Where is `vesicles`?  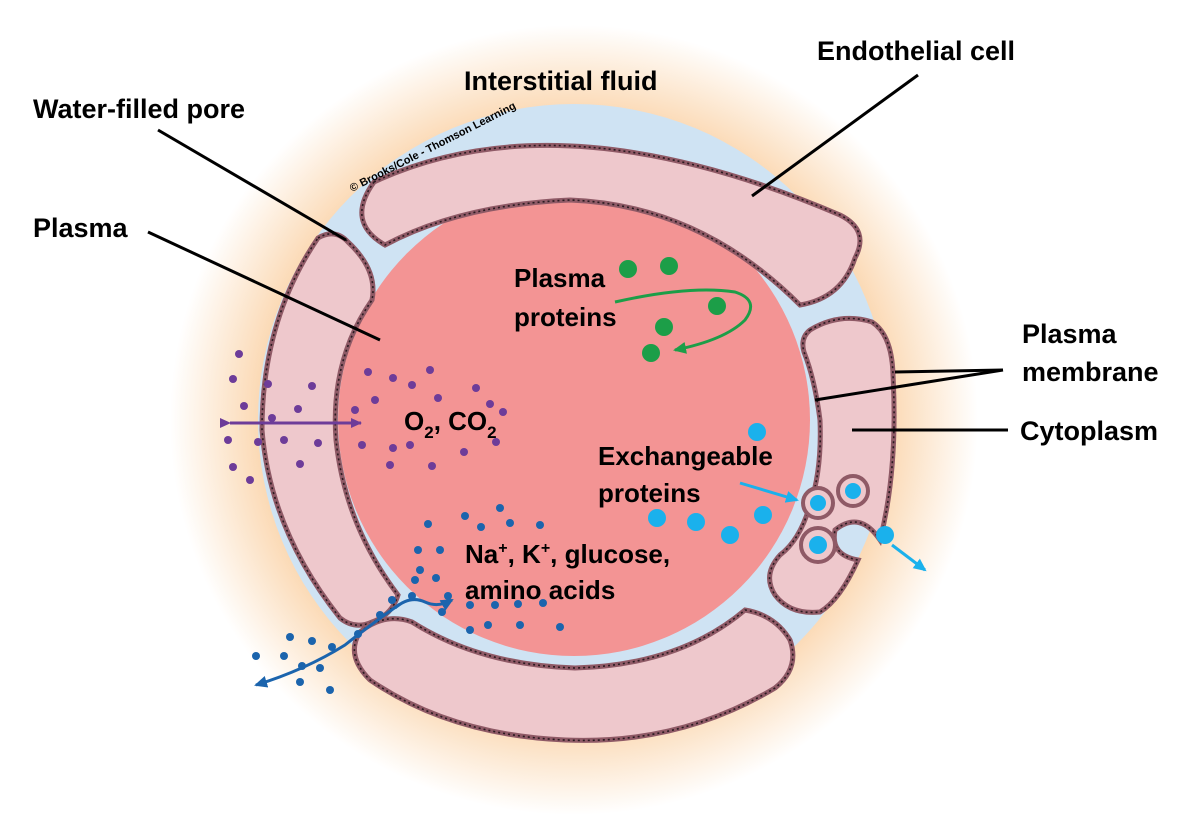 vesicles is located at coordinates (834, 519).